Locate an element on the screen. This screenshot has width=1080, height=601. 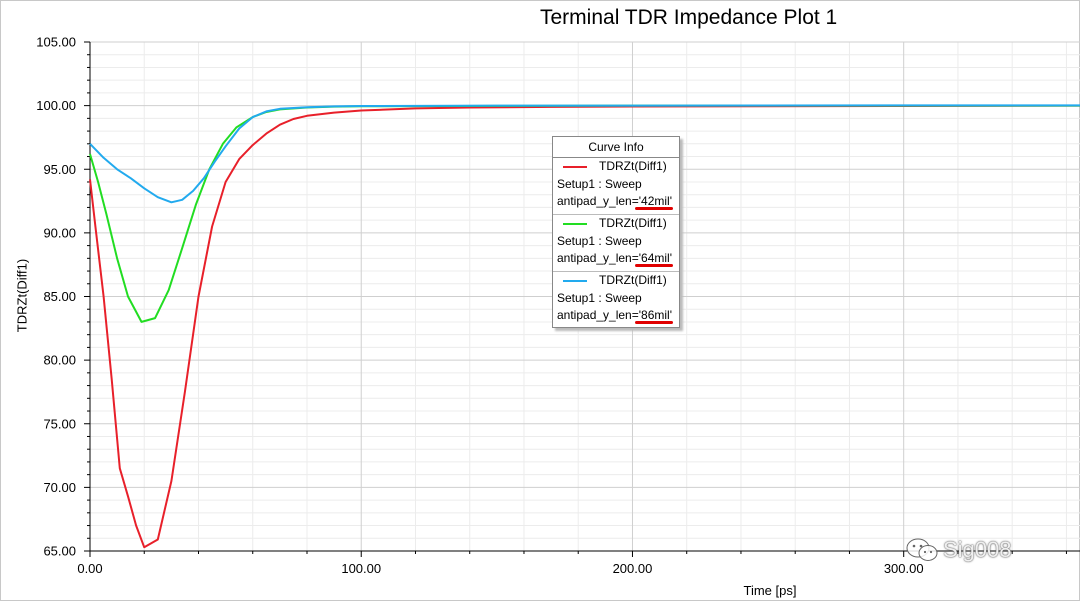
watermark-text: Sig008 is located at coordinates (977, 550).